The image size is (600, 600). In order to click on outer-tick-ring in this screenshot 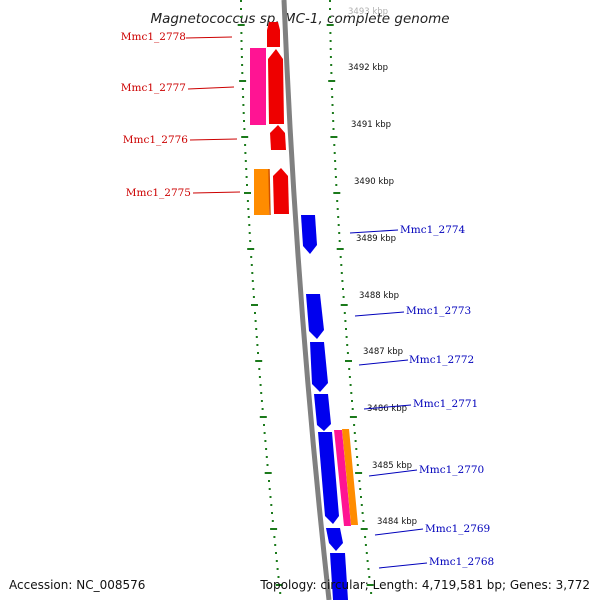, I will do `click(350, 297)`.